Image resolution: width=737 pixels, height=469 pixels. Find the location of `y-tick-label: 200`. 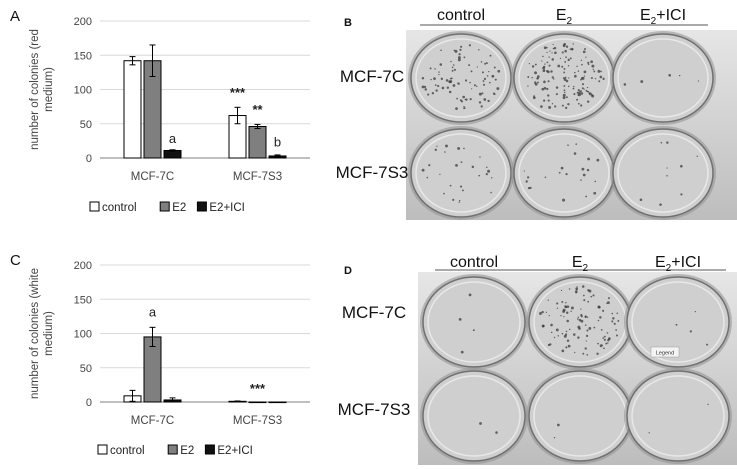

y-tick-label: 200 is located at coordinates (83, 22).